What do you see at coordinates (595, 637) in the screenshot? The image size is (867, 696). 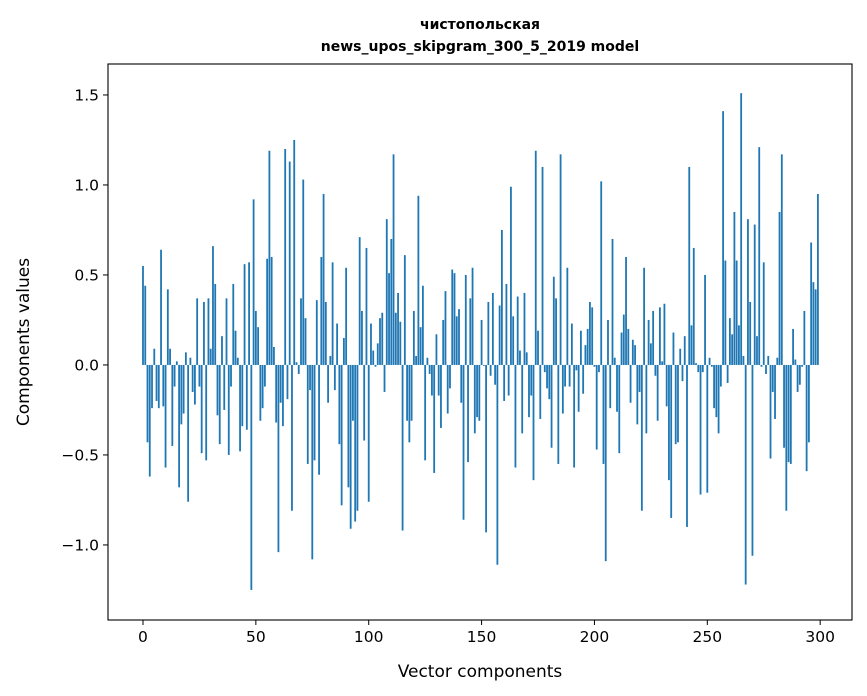 I see `x-tick-label: 200` at bounding box center [595, 637].